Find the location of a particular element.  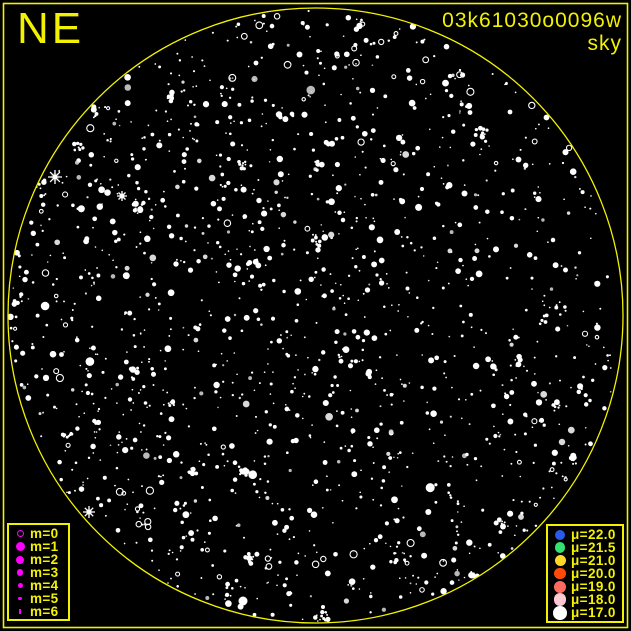

plot-subtitle: sky is located at coordinates (604, 43).